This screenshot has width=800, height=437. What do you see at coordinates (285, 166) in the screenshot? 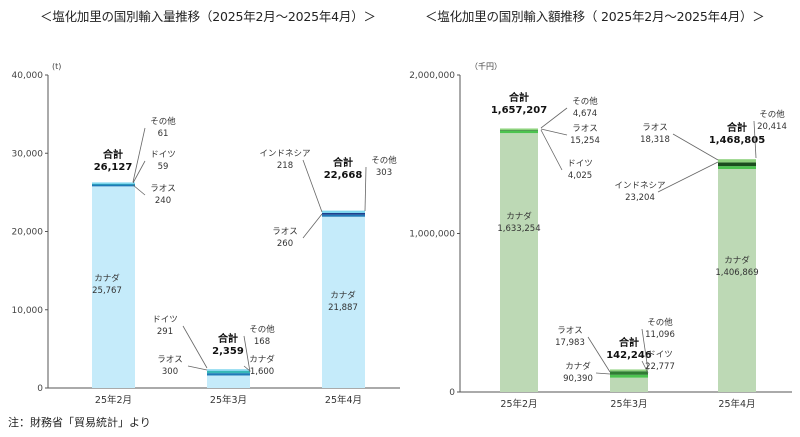
I see `segment-value-label: 218` at bounding box center [285, 166].